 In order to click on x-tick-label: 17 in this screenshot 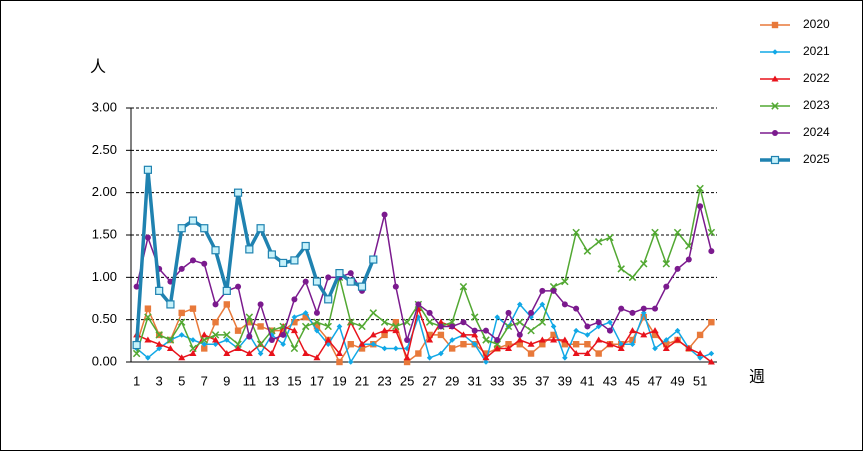, I will do `click(317, 380)`.